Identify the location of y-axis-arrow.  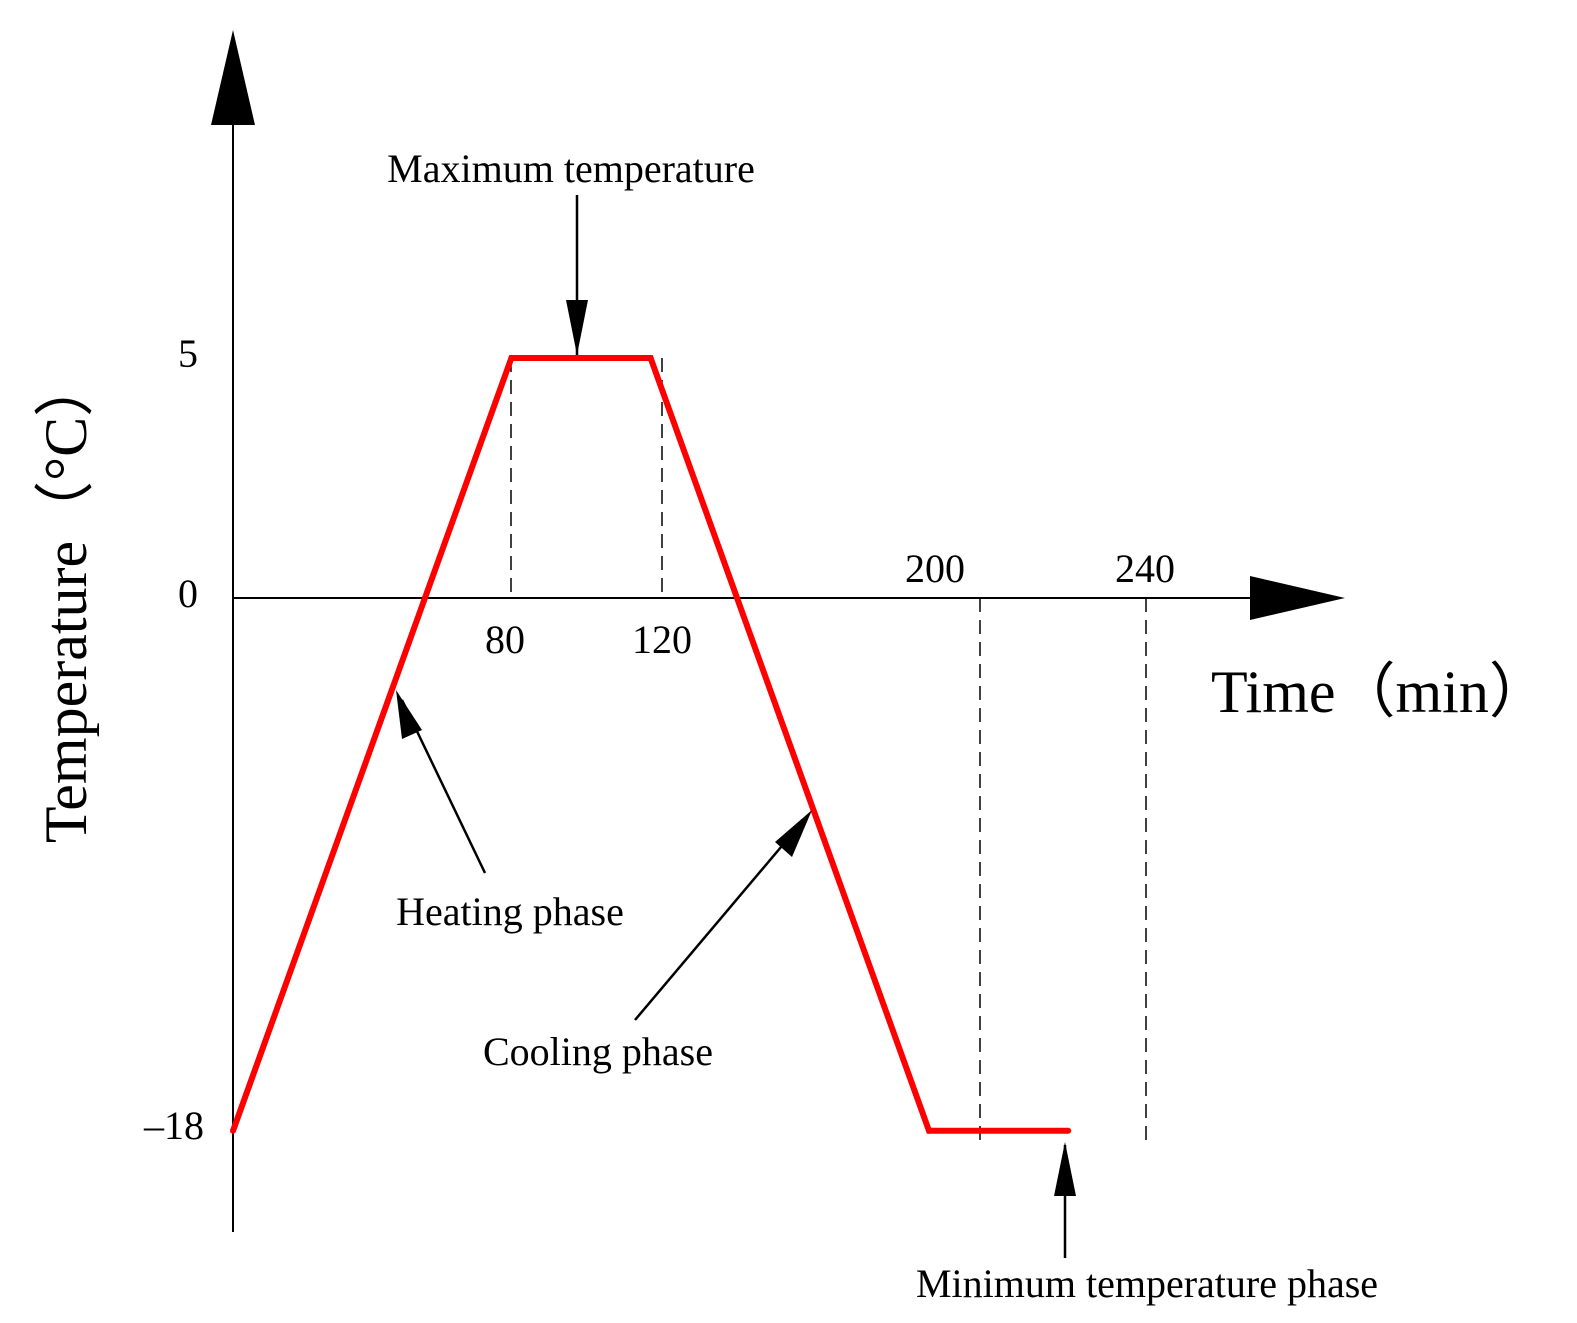
(233, 77).